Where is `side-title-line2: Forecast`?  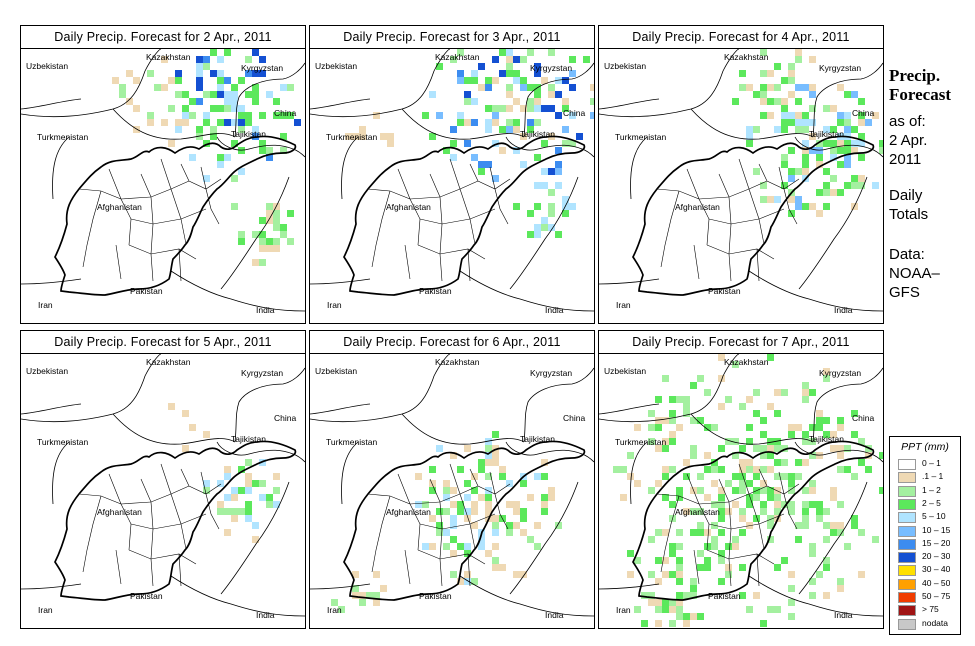
side-title-line2: Forecast is located at coordinates (920, 94).